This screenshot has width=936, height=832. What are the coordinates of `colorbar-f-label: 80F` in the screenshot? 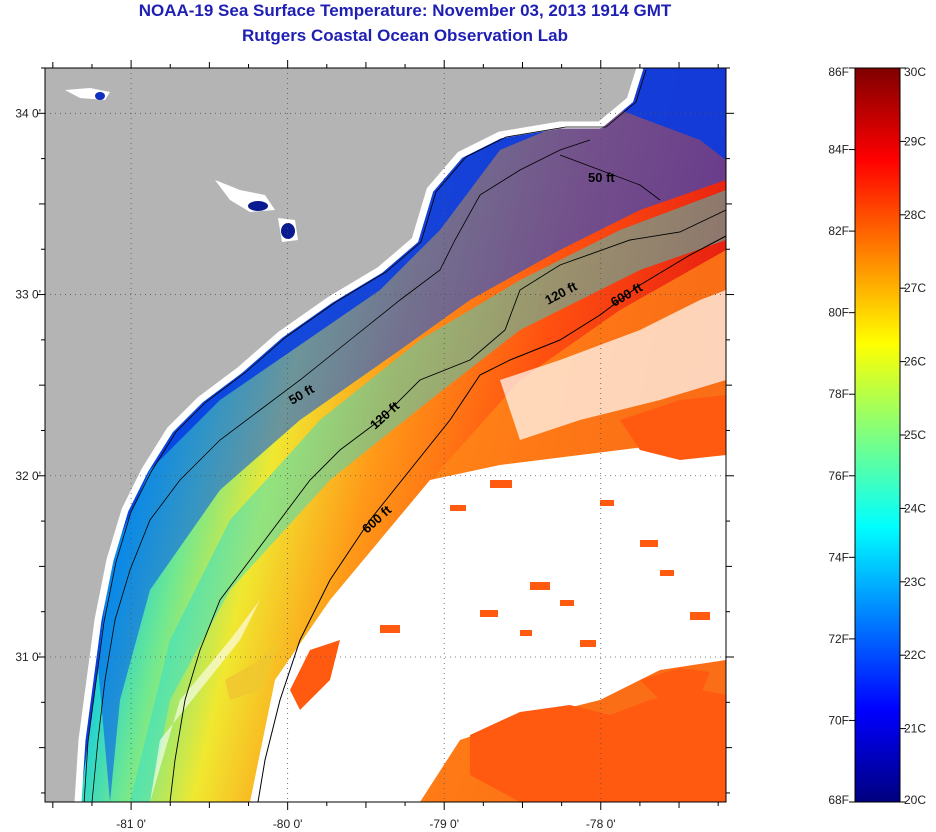 It's located at (838, 313).